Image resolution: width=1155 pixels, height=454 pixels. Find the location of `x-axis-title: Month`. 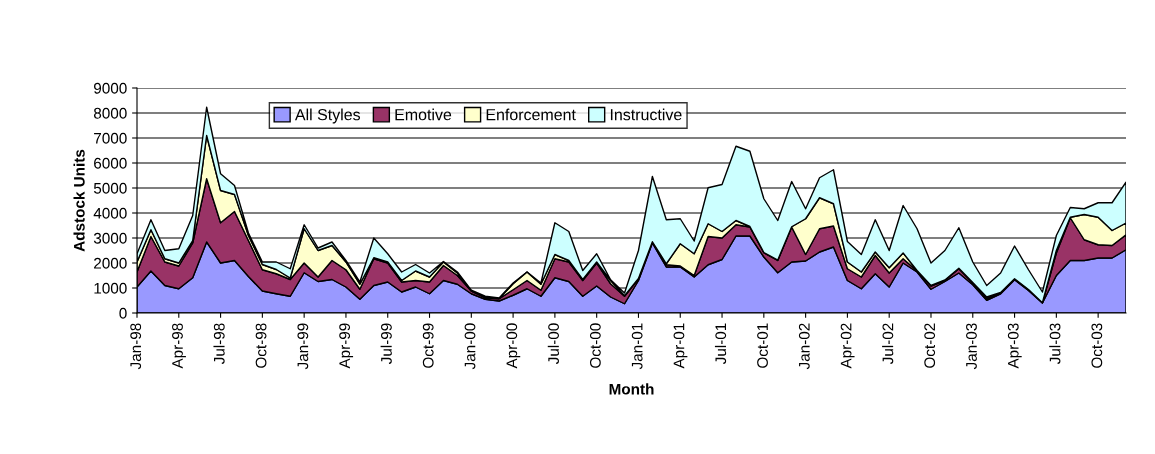

x-axis-title: Month is located at coordinates (631, 389).